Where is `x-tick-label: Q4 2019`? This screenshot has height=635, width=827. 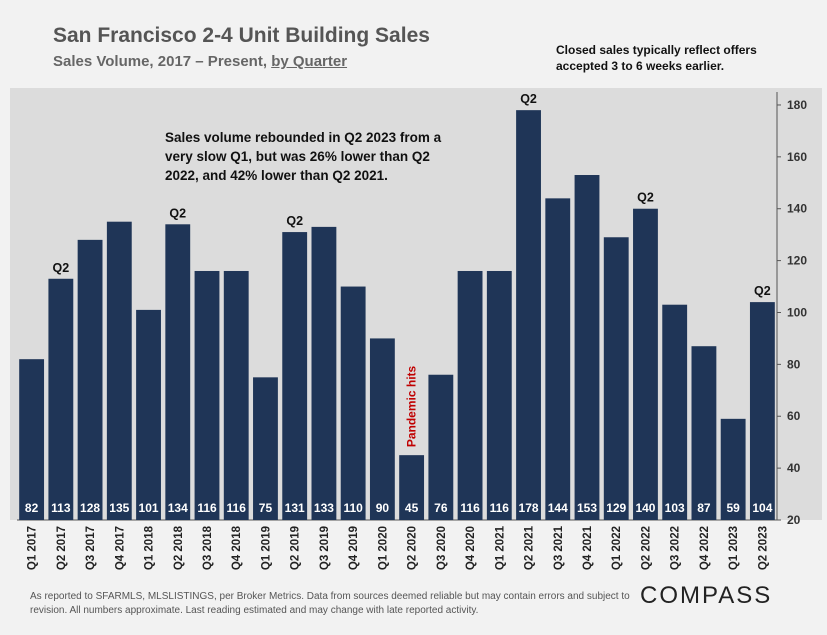 x-tick-label: Q4 2019 is located at coordinates (354, 548).